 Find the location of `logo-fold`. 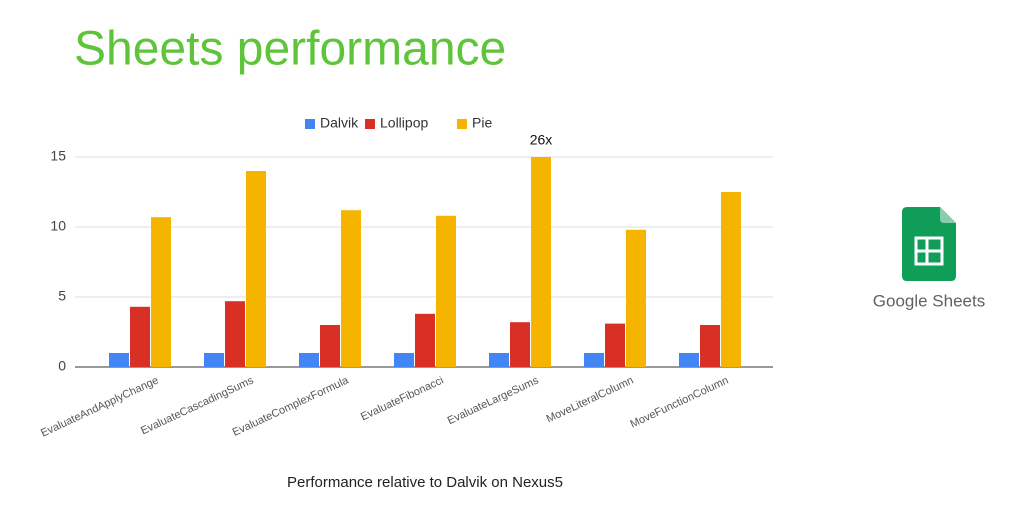

logo-fold is located at coordinates (948, 215).